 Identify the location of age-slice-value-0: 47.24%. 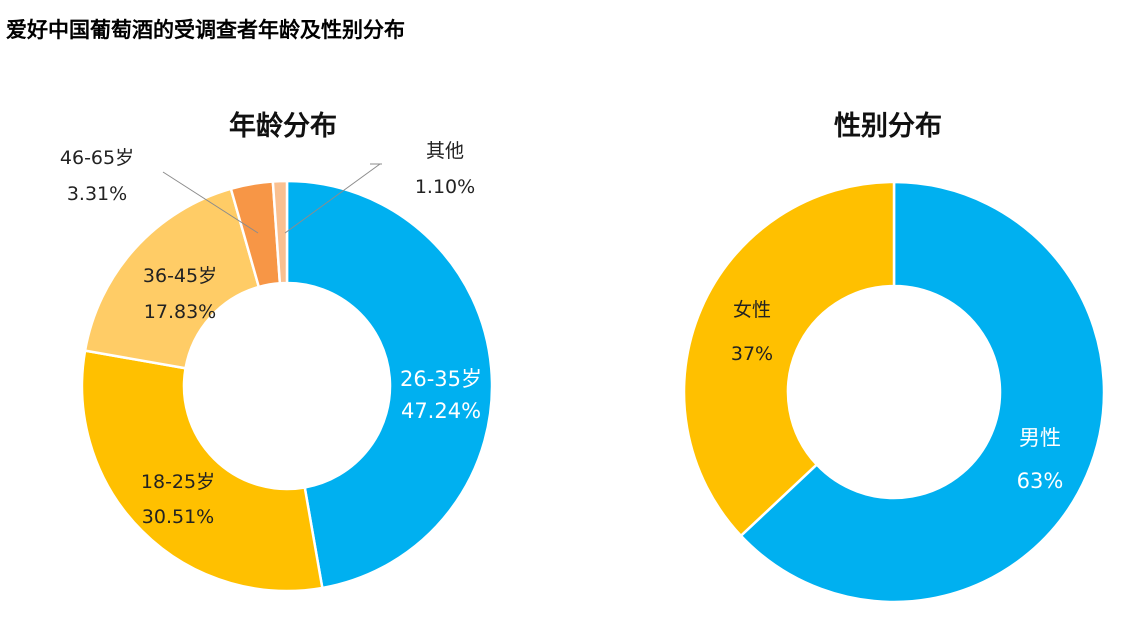
(441, 411).